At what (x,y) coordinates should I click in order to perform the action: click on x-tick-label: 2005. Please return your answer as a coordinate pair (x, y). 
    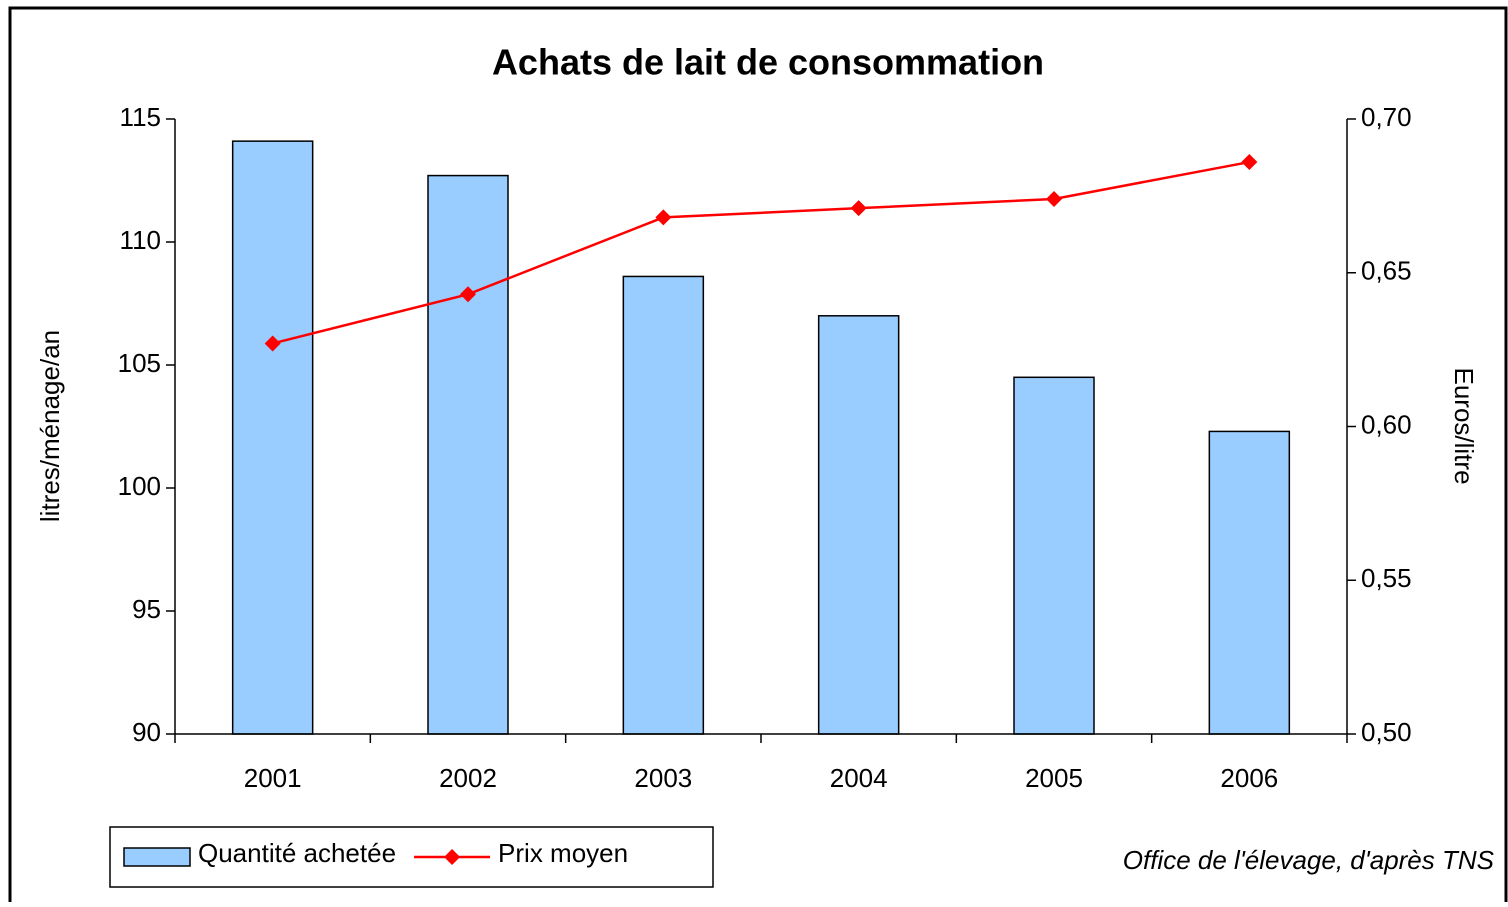
    Looking at the image, I should click on (1054, 778).